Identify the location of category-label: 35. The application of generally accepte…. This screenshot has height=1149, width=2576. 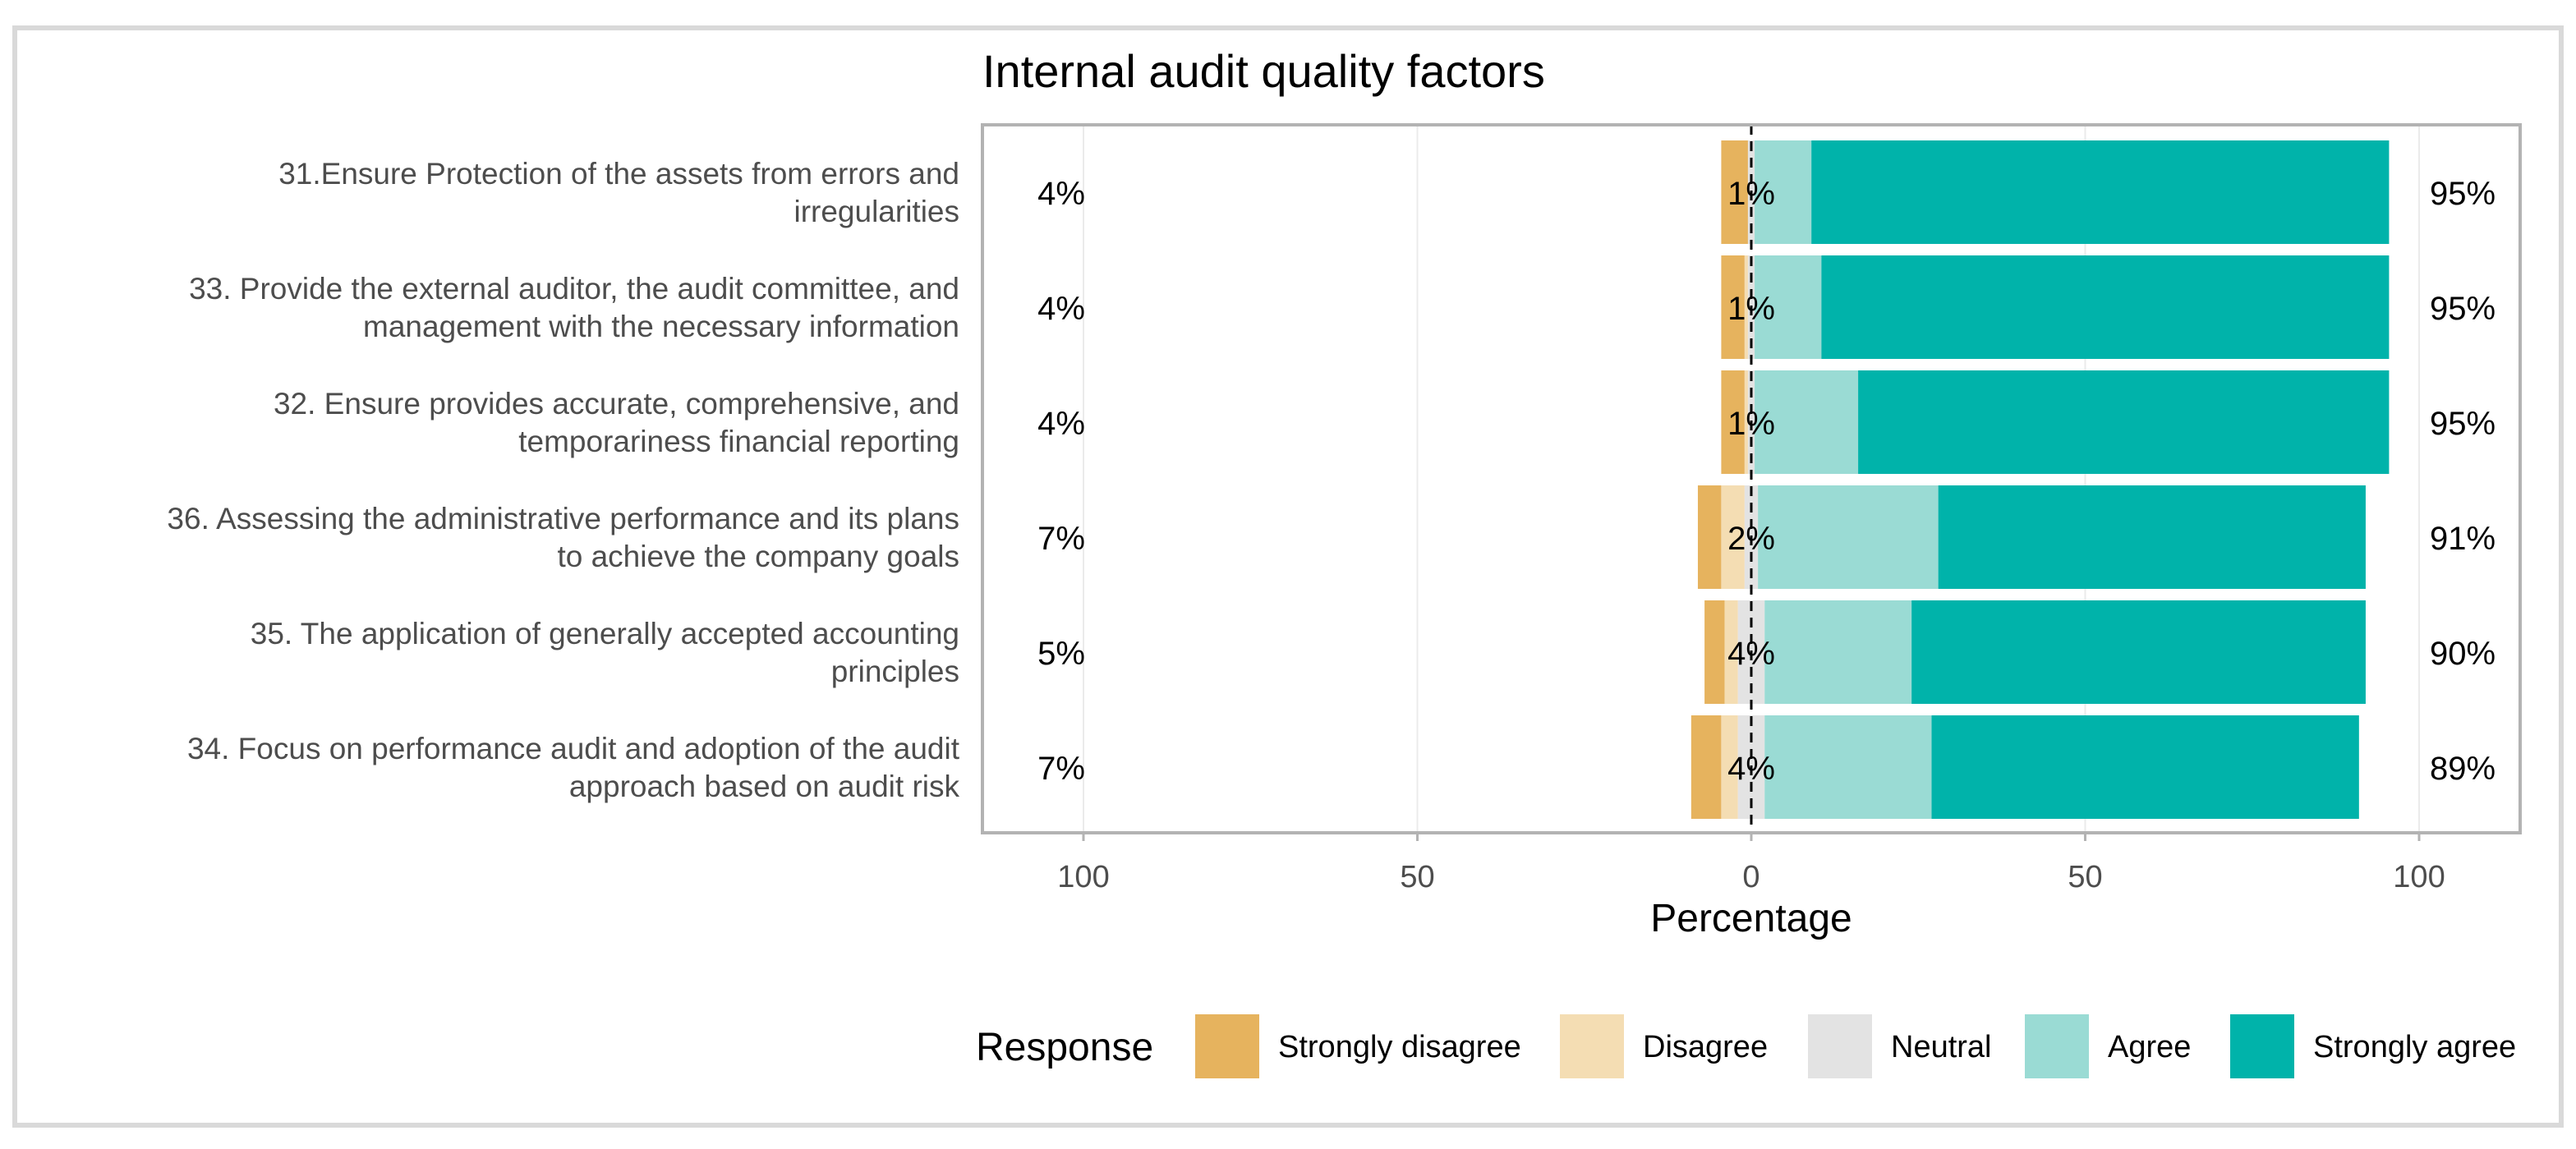
(605, 652).